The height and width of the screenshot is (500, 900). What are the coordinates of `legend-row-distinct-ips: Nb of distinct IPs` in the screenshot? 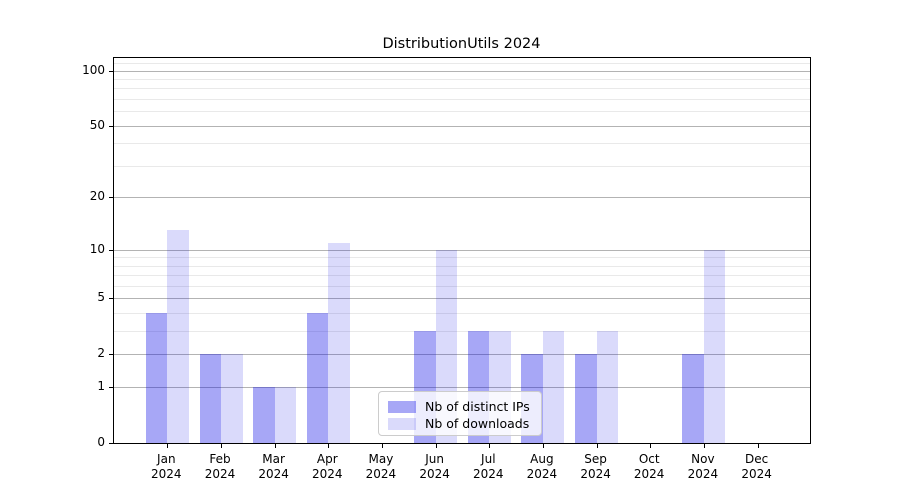 It's located at (460, 406).